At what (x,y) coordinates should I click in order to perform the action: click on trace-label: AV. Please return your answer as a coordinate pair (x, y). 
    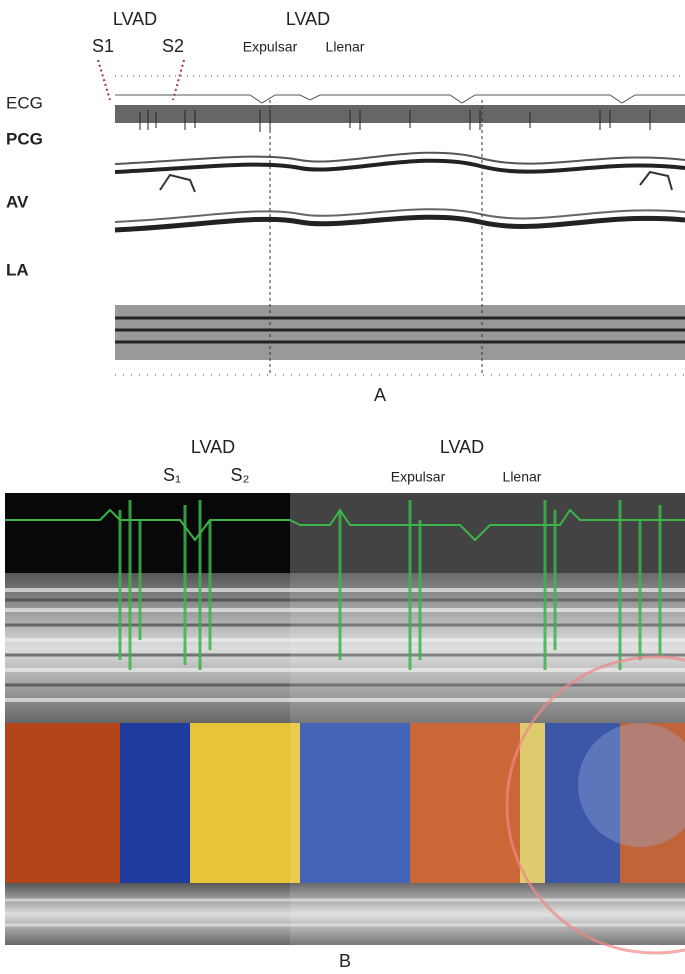
    Looking at the image, I should click on (17, 201).